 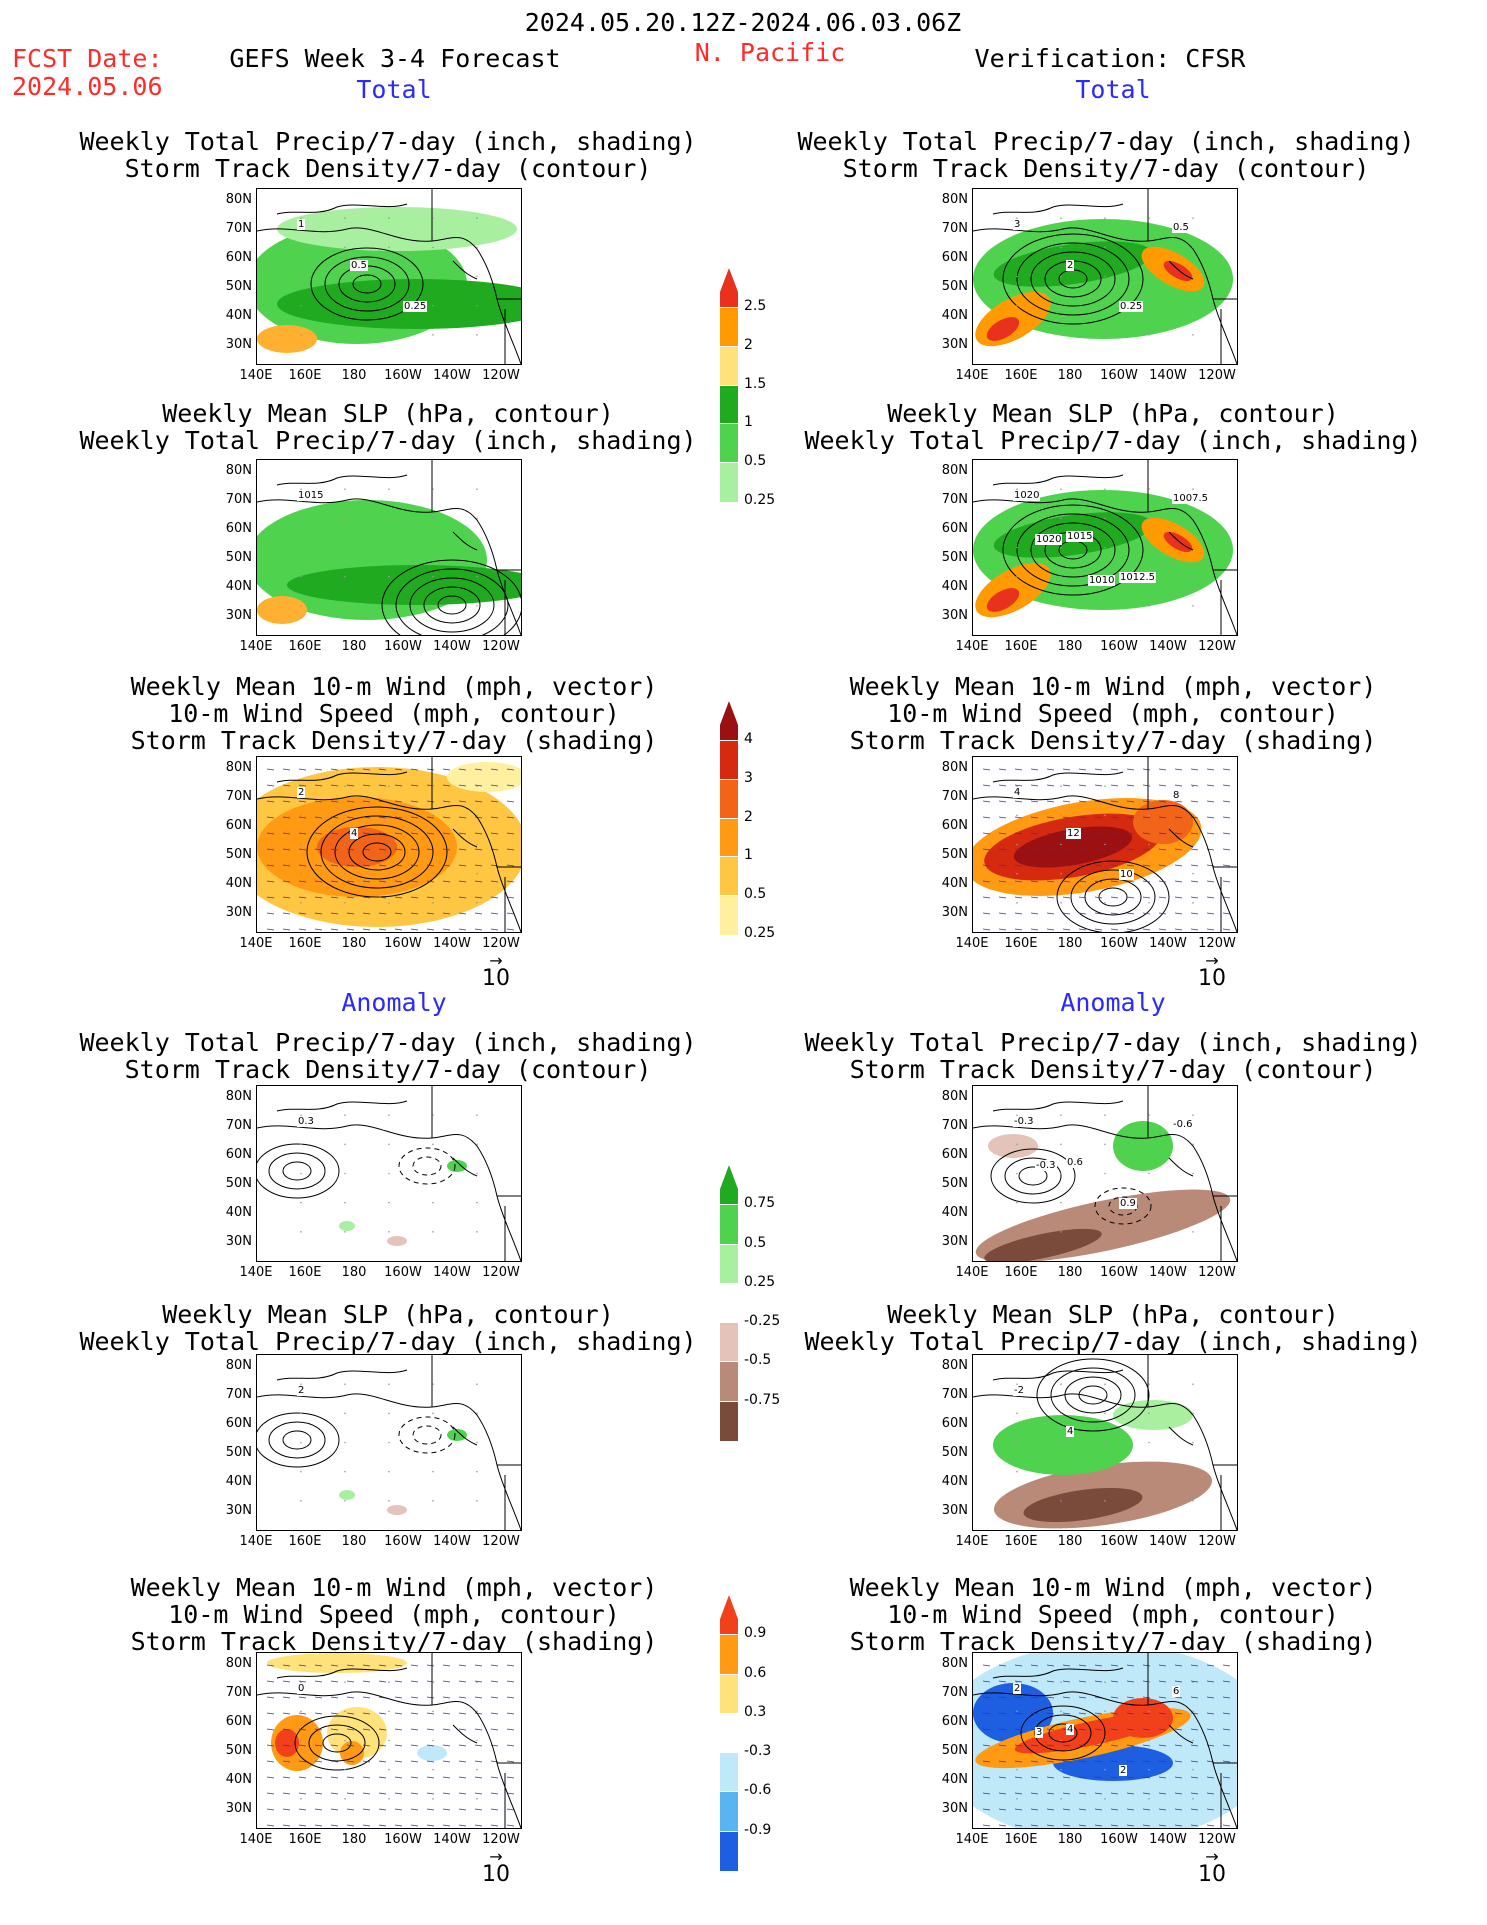 What do you see at coordinates (1070, 375) in the screenshot?
I see `lon-label: 180` at bounding box center [1070, 375].